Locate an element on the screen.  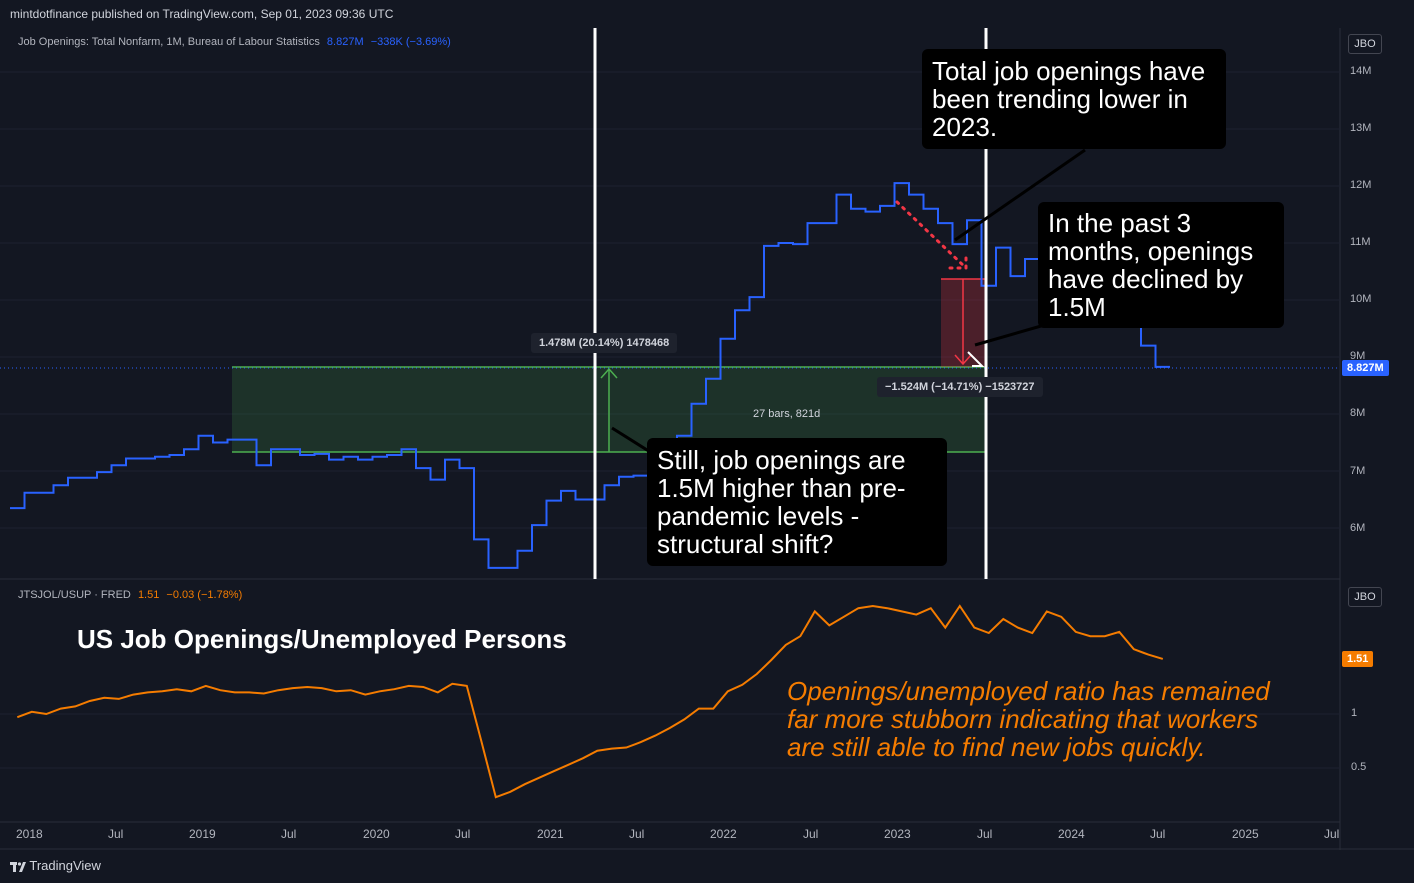
bottom-last-value-tag: 1.51 is located at coordinates (1358, 659).